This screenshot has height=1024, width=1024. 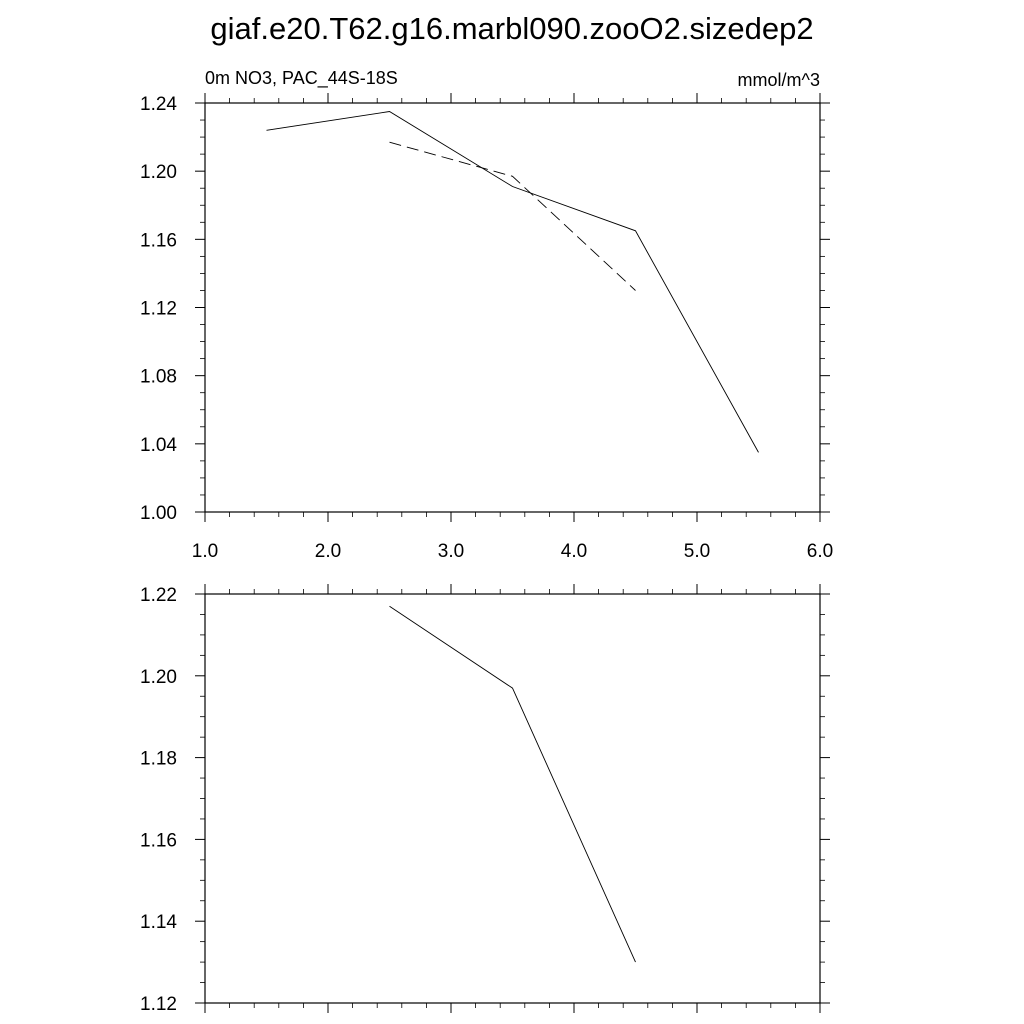 I want to click on top-x-tick-label: 5.0, so click(x=697, y=551).